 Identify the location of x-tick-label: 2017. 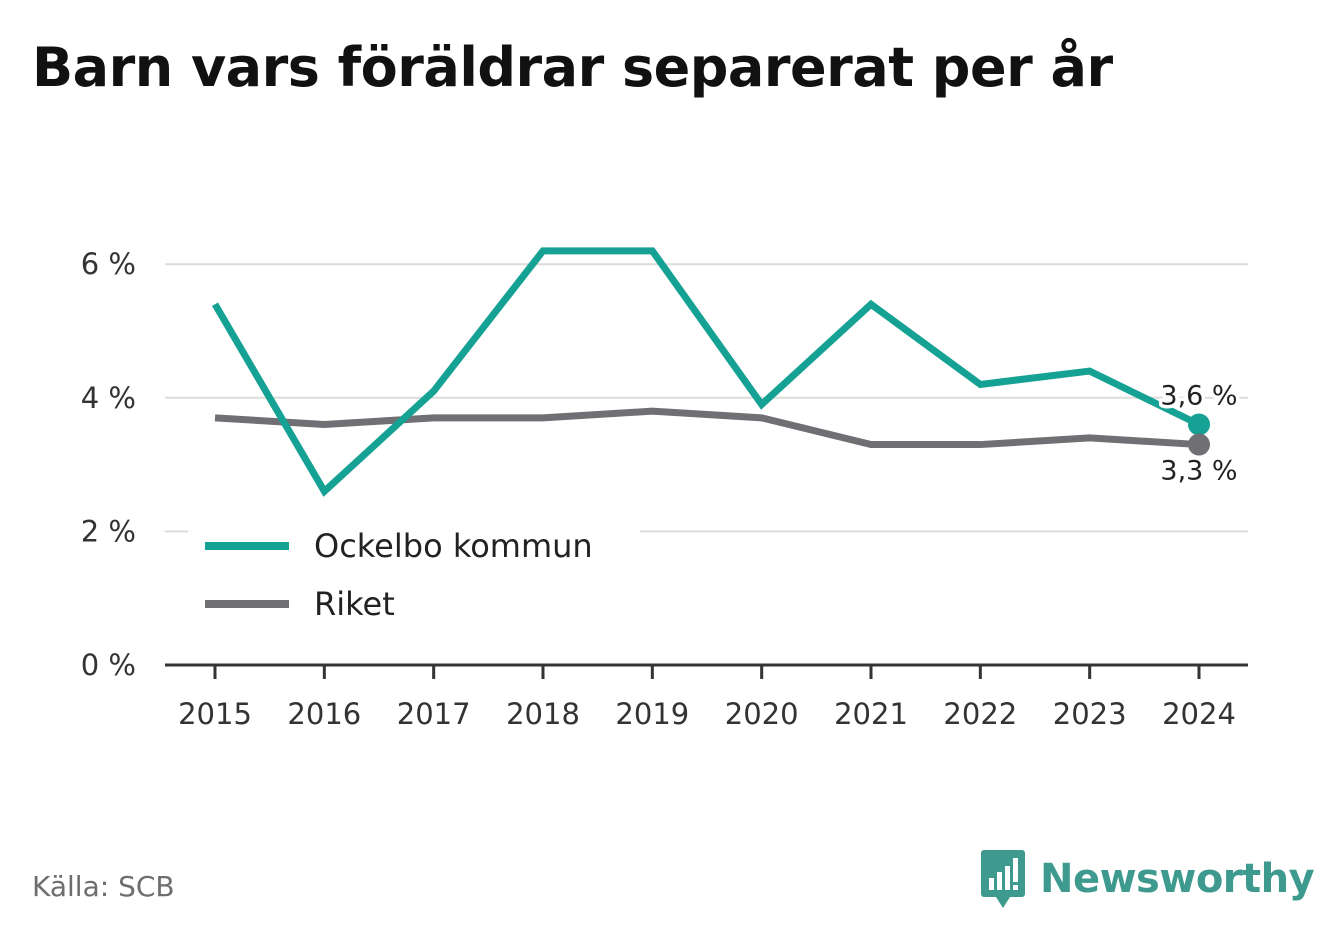
(434, 714).